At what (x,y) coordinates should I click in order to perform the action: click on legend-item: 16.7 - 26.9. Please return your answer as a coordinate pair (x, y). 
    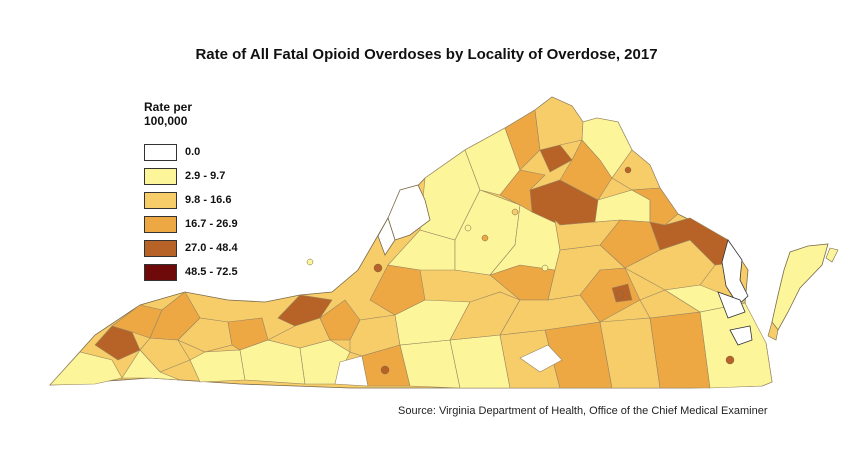
    Looking at the image, I should click on (191, 224).